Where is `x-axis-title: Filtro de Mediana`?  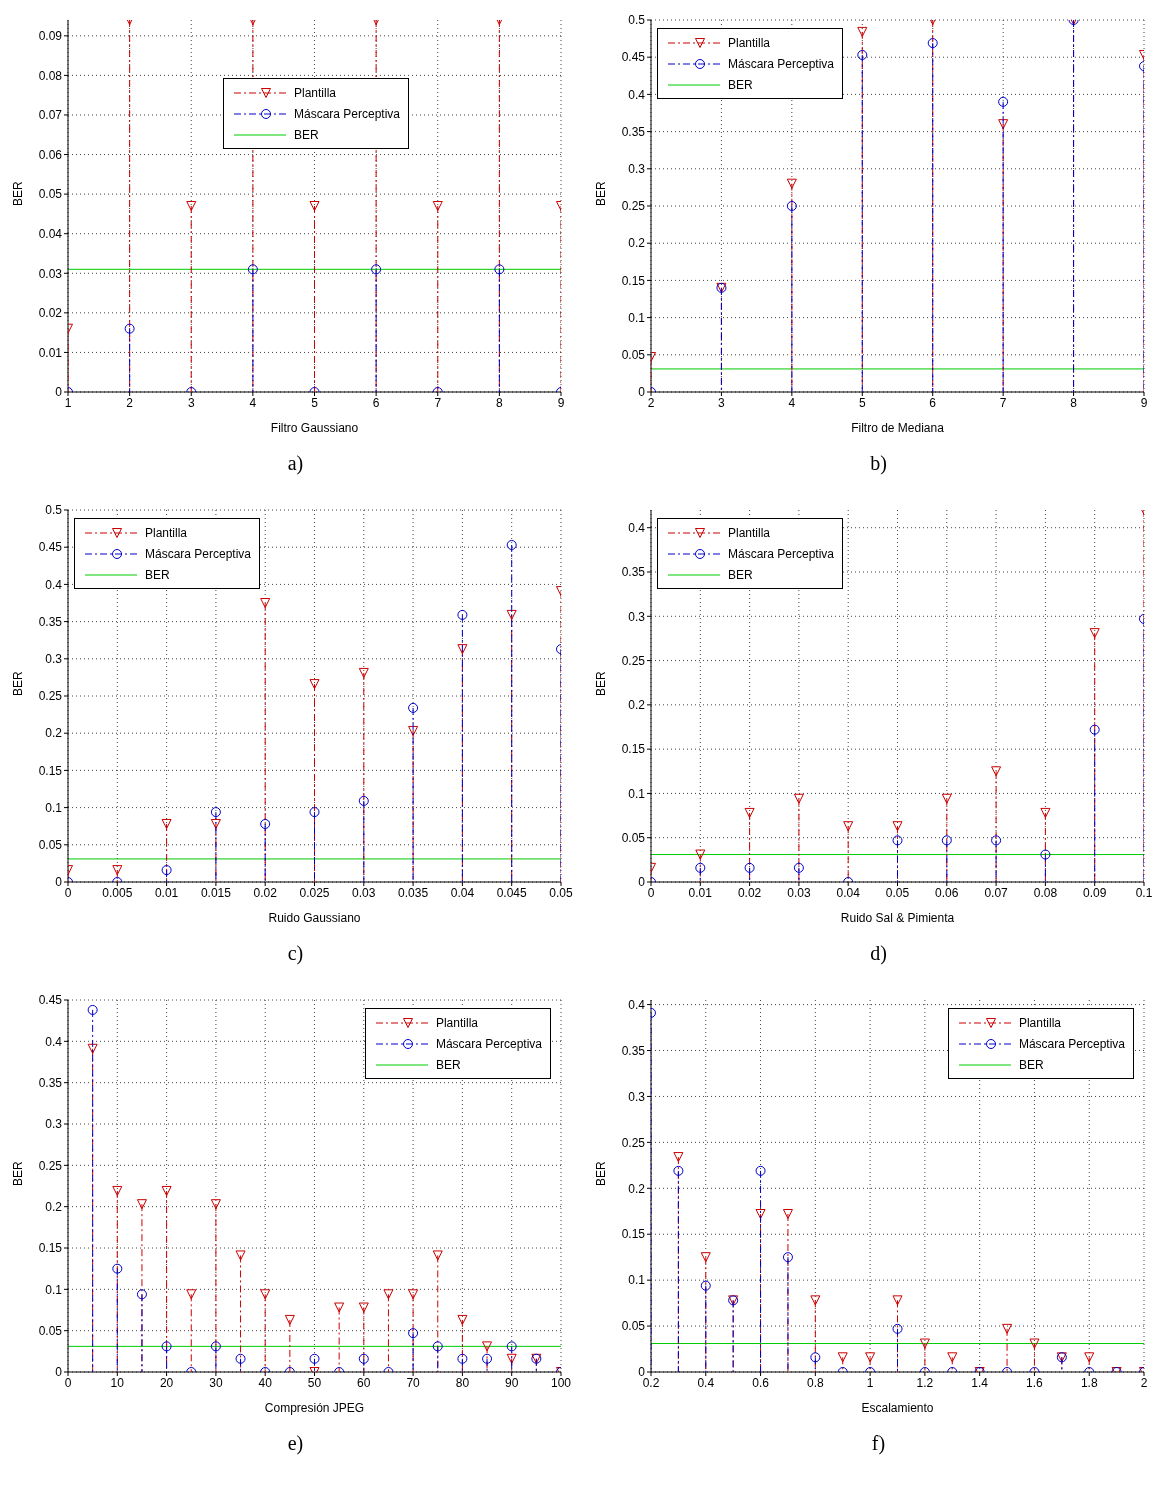 x-axis-title: Filtro de Mediana is located at coordinates (898, 428).